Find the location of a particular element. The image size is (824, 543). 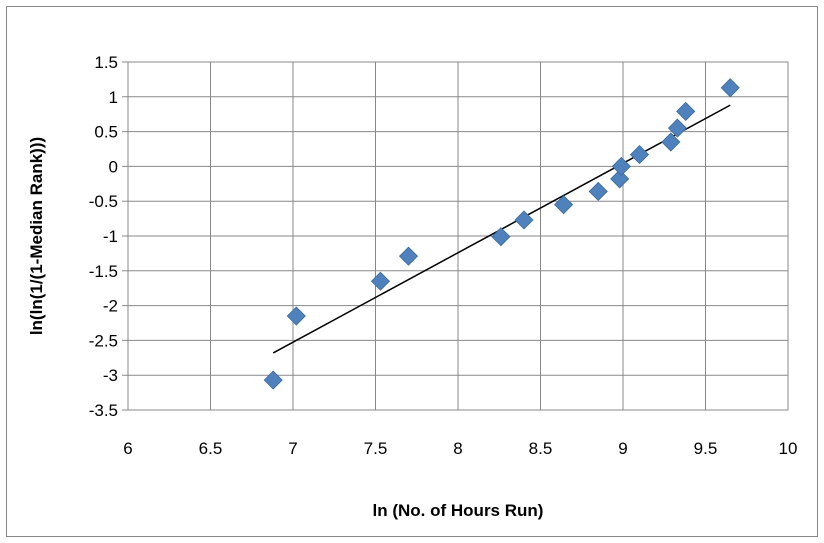

x-tick-label: 7 is located at coordinates (292, 448).